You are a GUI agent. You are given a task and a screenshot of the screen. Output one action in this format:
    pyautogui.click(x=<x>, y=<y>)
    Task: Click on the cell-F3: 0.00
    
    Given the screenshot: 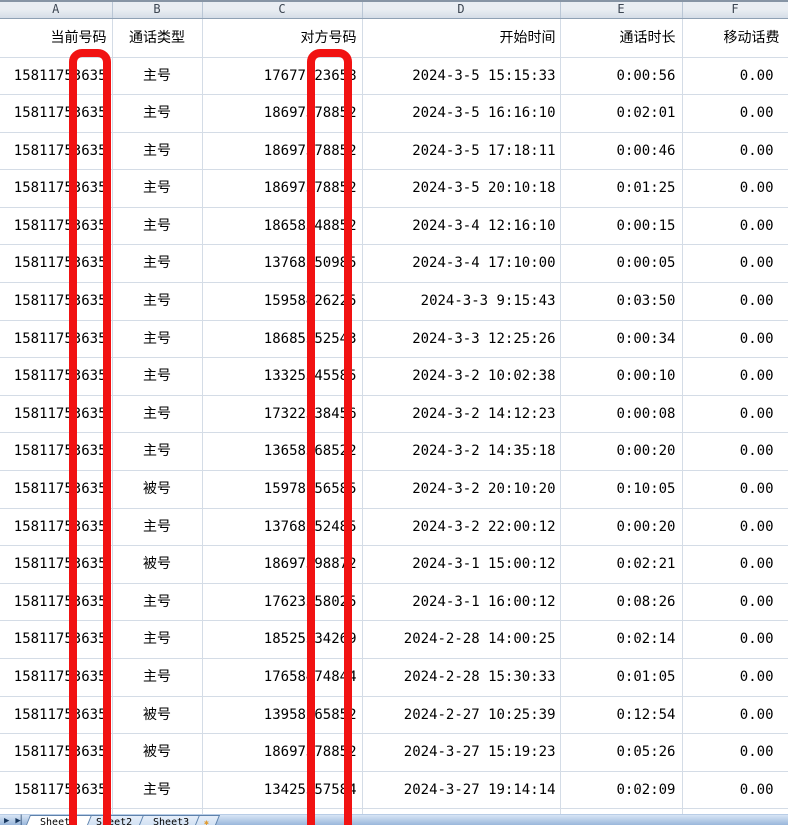 What is the action you would take?
    pyautogui.click(x=735, y=113)
    